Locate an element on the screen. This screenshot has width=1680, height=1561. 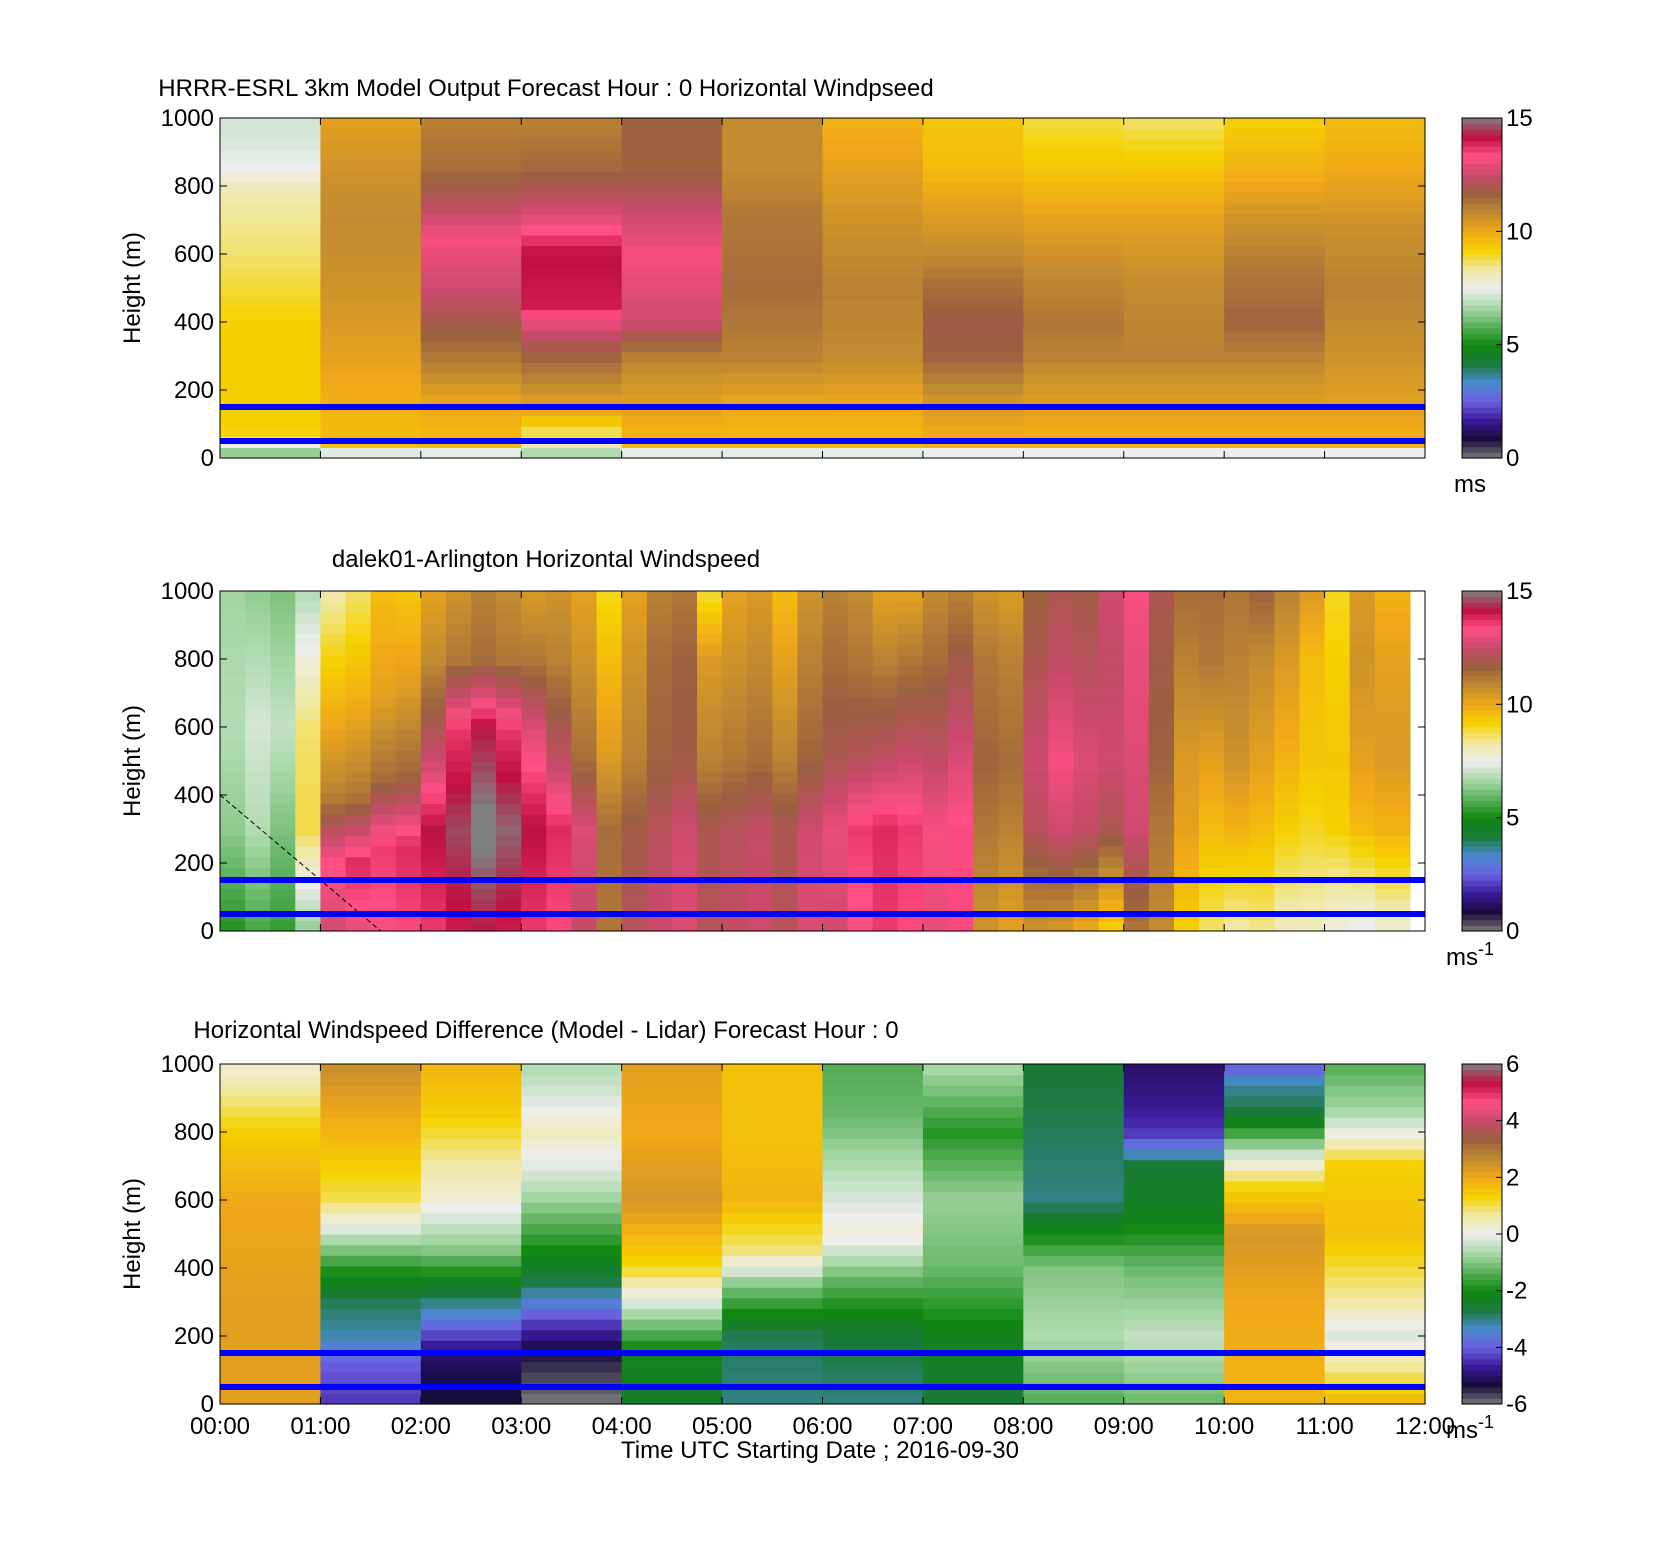
y-tick-label: 800 is located at coordinates (194, 659).